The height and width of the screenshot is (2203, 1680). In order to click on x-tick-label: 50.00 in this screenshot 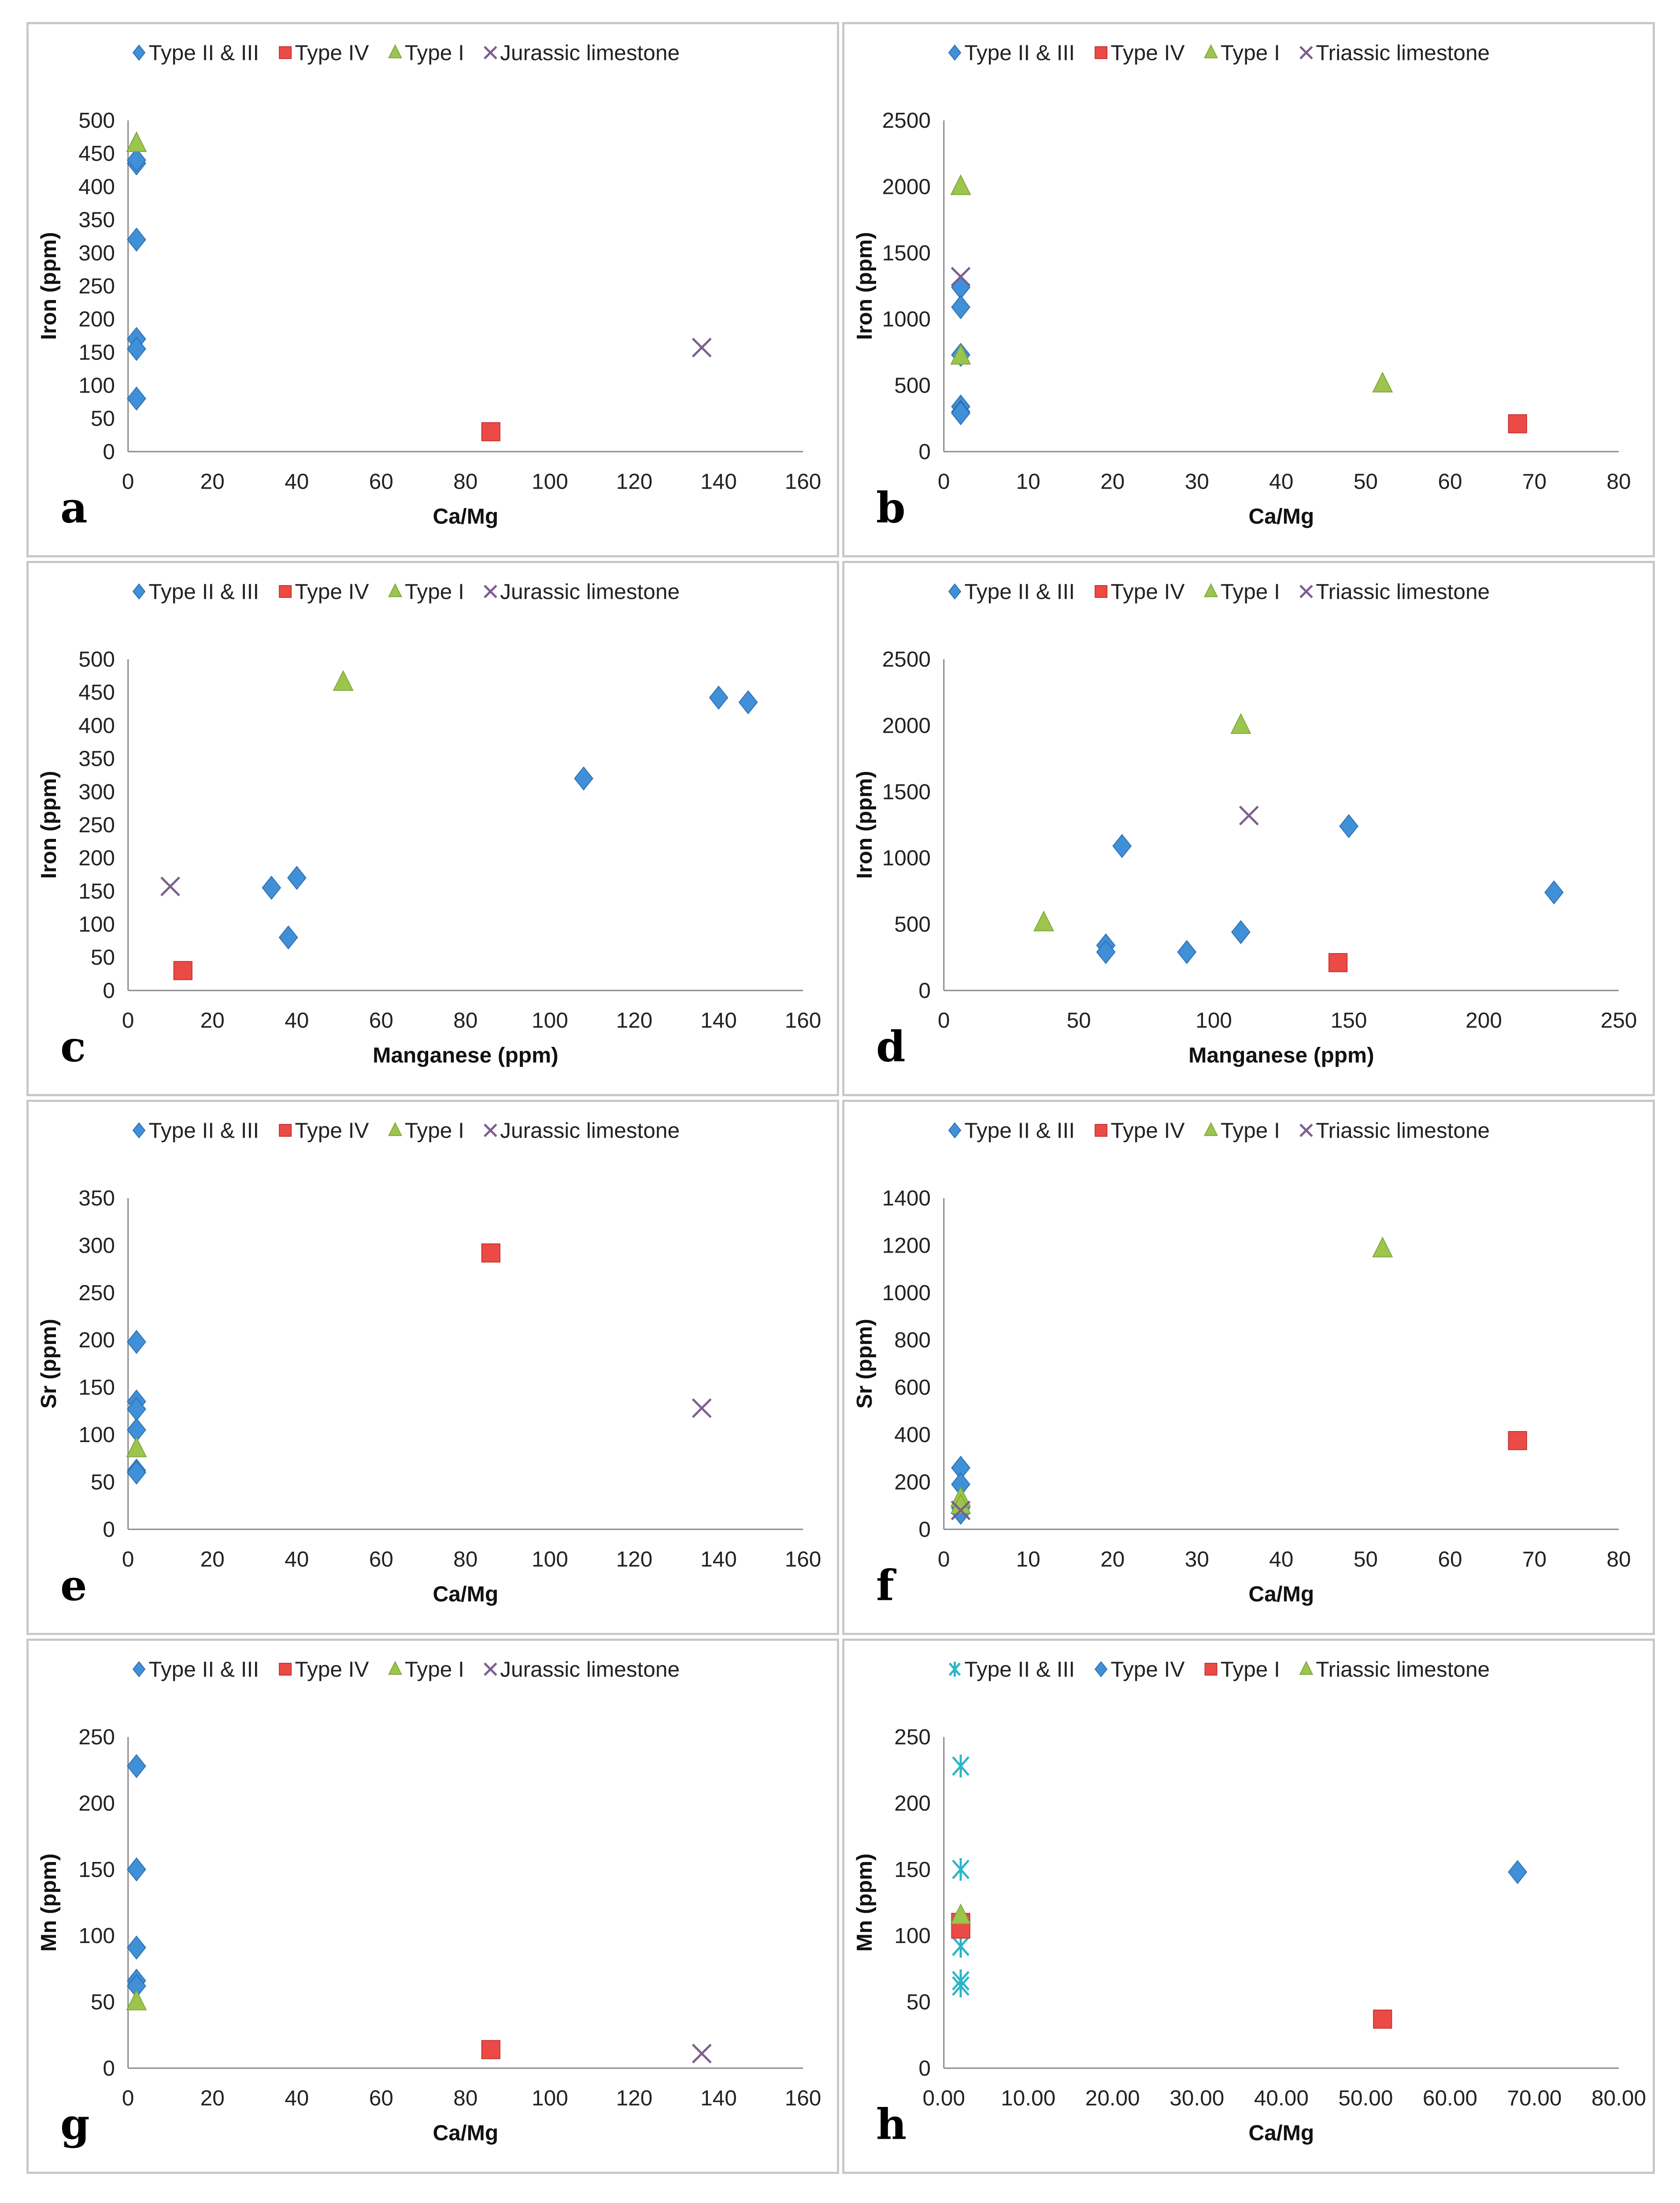, I will do `click(1365, 2097)`.